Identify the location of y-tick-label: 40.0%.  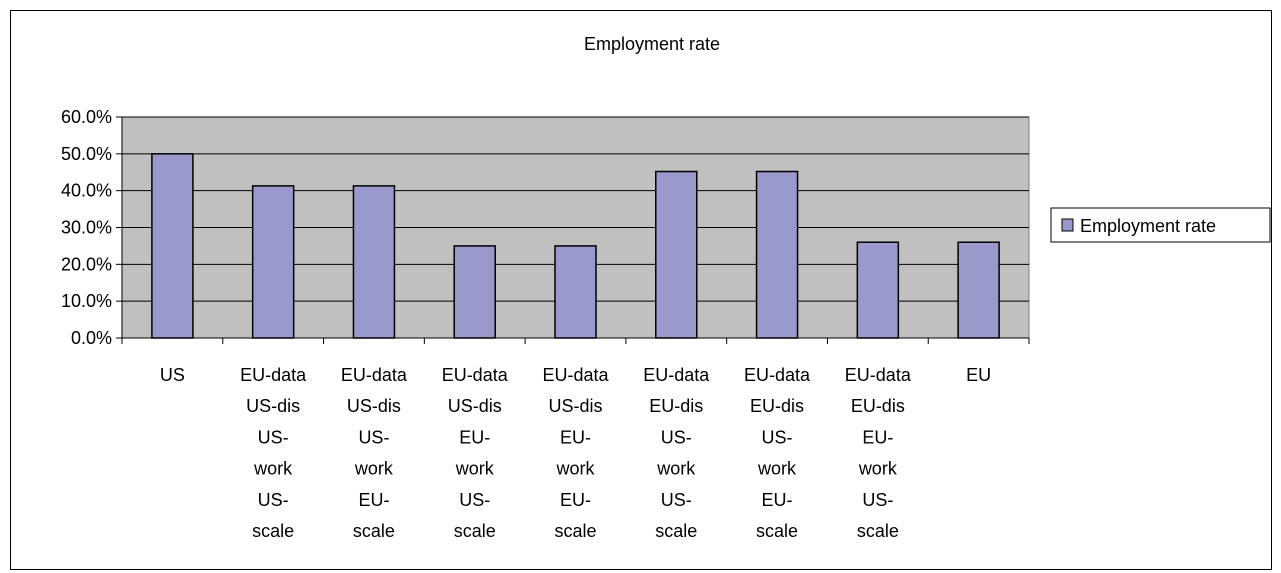
(86, 191).